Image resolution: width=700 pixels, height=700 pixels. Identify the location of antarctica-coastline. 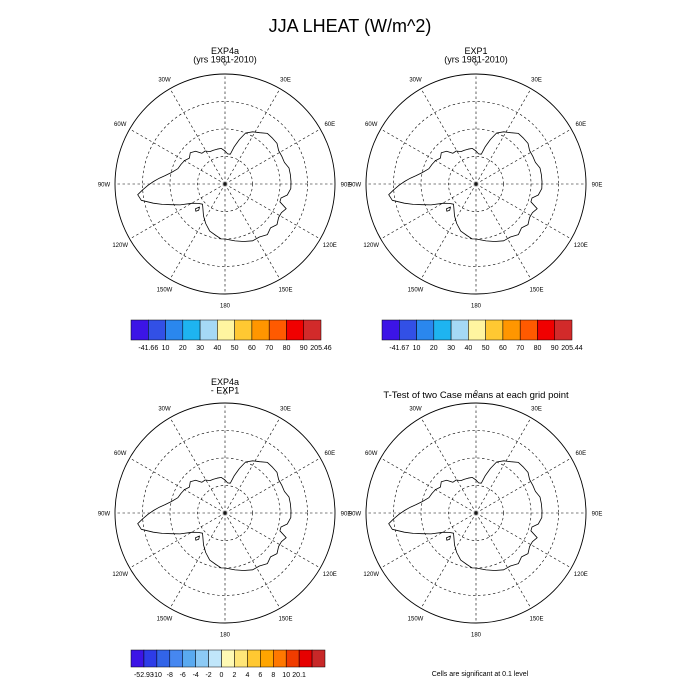
(214, 186).